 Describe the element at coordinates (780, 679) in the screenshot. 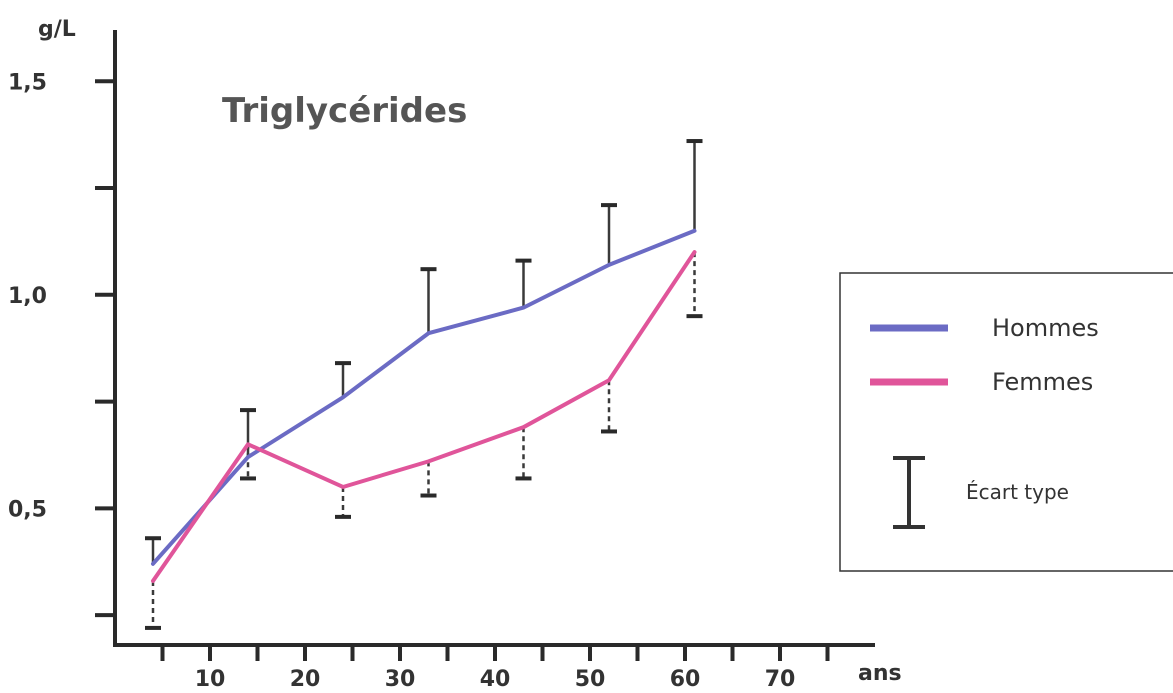

I see `x-tick-label: 70` at that location.